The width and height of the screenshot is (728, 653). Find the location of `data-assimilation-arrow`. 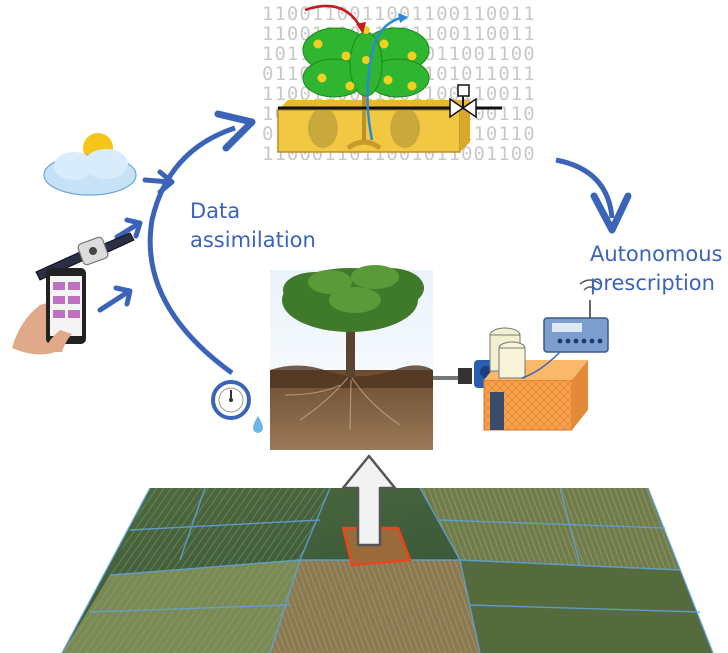

data-assimilation-arrow is located at coordinates (191, 250).